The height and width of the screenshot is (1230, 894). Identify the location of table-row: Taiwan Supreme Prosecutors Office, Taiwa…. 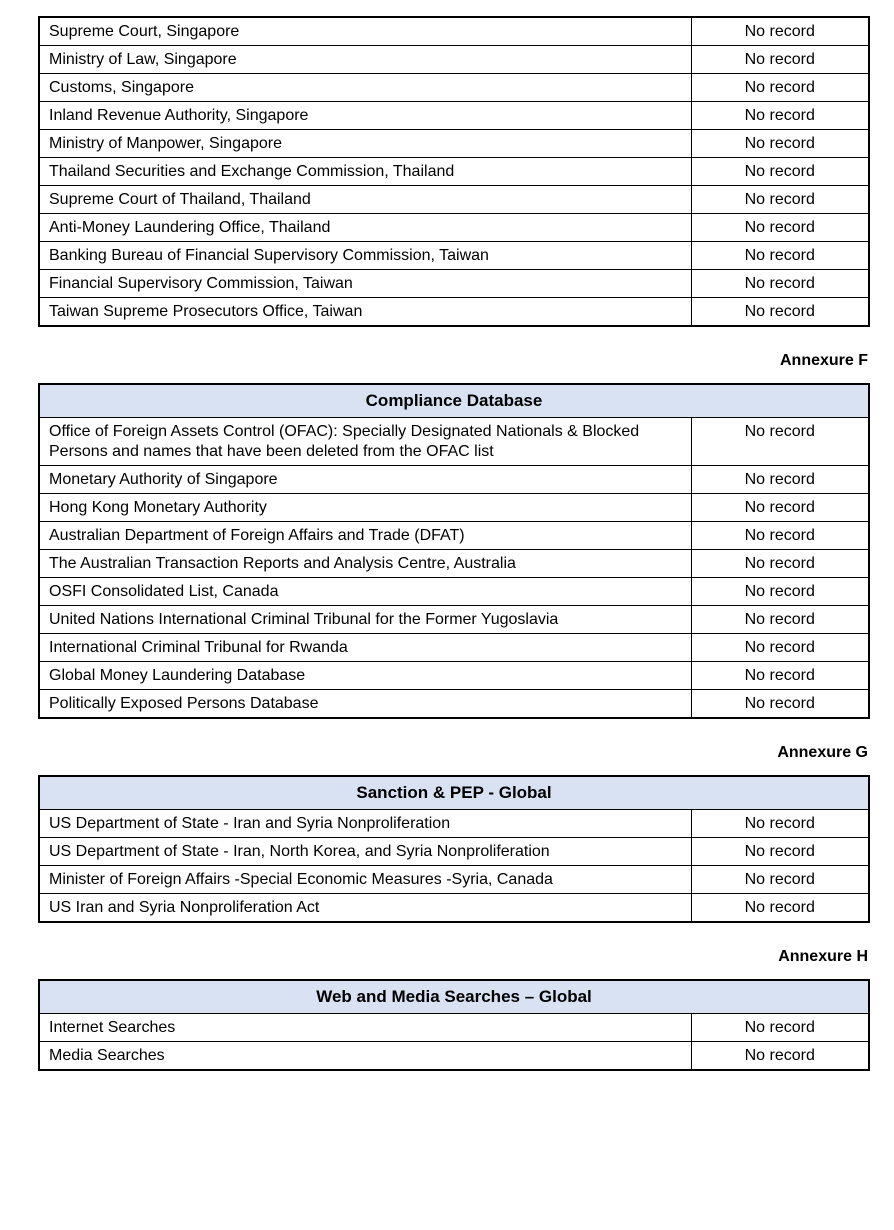
(454, 312).